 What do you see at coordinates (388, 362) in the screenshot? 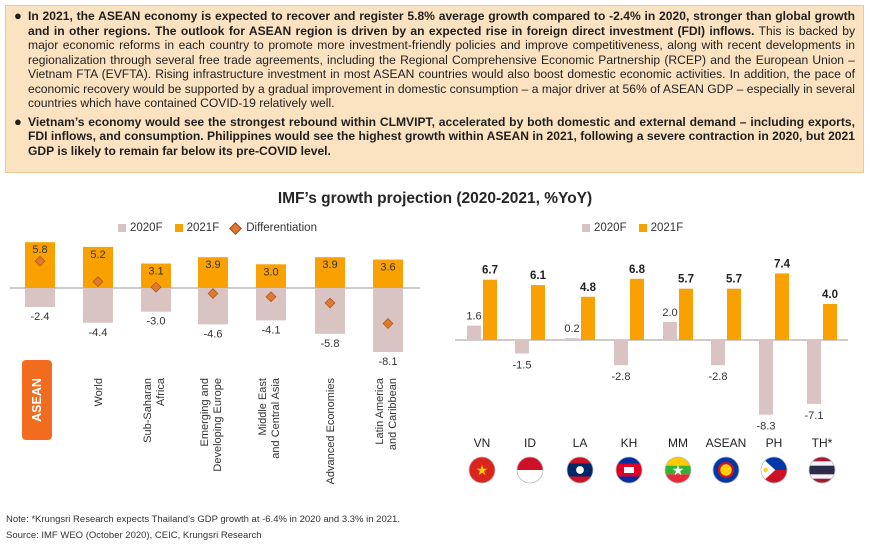
I see `label-2020-6: -8.1` at bounding box center [388, 362].